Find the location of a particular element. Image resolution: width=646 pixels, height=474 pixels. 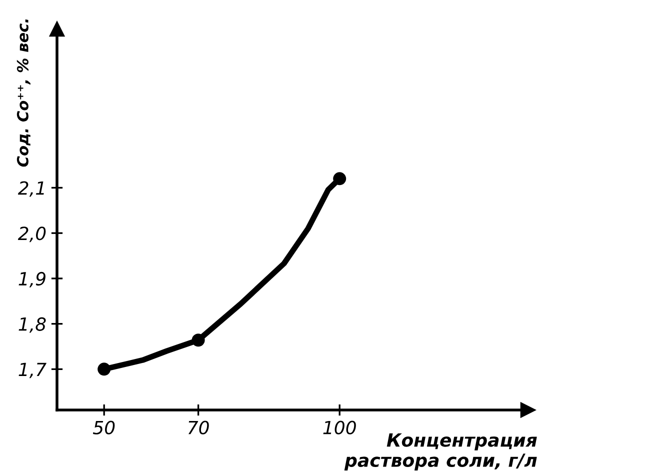

y-tick-label: 2,0 is located at coordinates (32, 234).